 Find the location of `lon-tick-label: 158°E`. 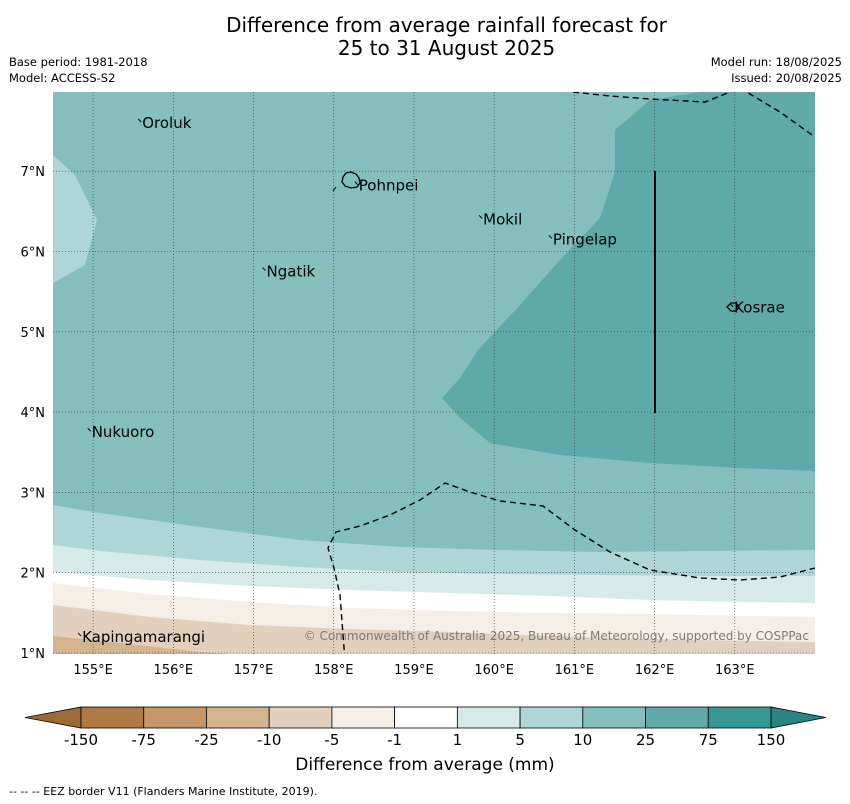

lon-tick-label: 158°E is located at coordinates (334, 670).